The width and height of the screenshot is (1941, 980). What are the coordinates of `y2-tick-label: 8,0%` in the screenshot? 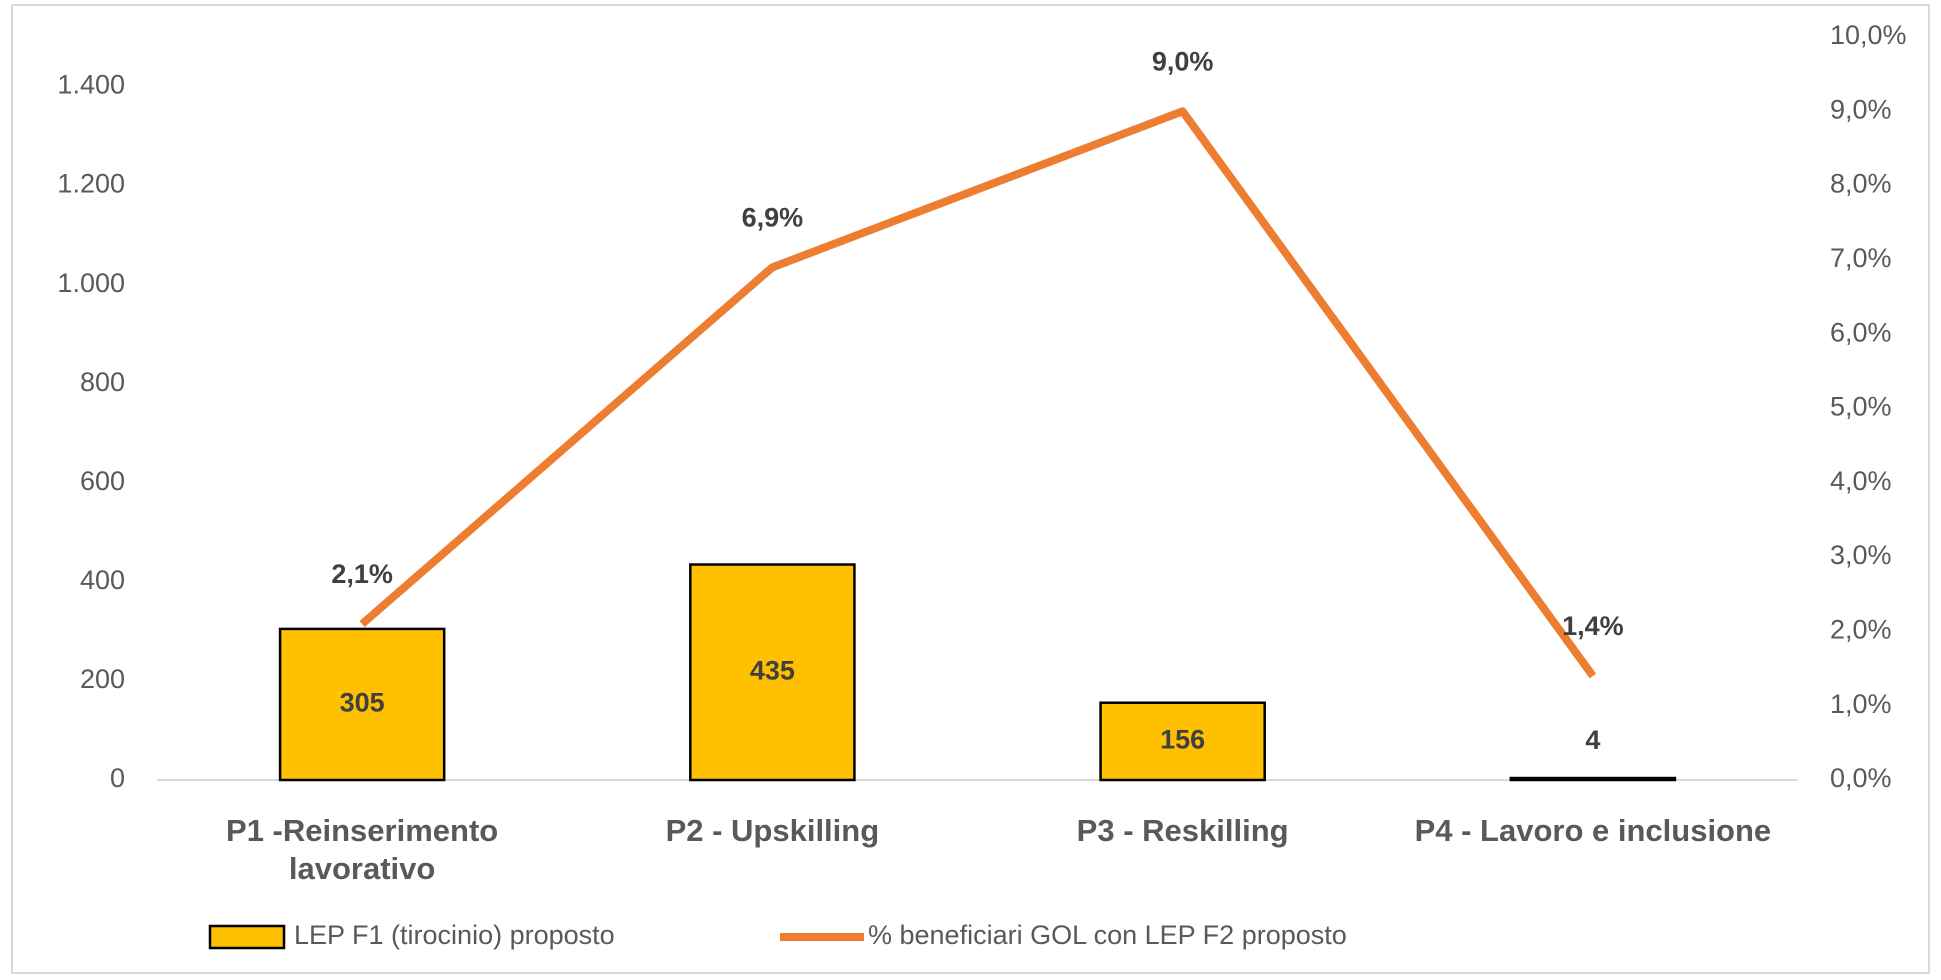 It's located at (1861, 184).